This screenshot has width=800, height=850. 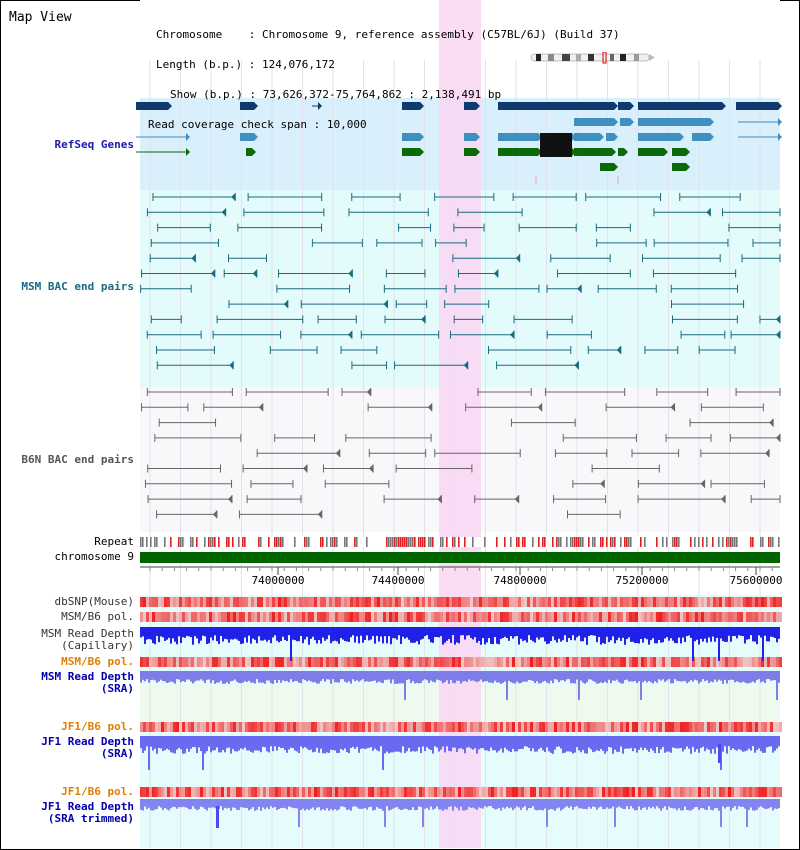 What do you see at coordinates (610, 137) in the screenshot?
I see `refseq-gene` at bounding box center [610, 137].